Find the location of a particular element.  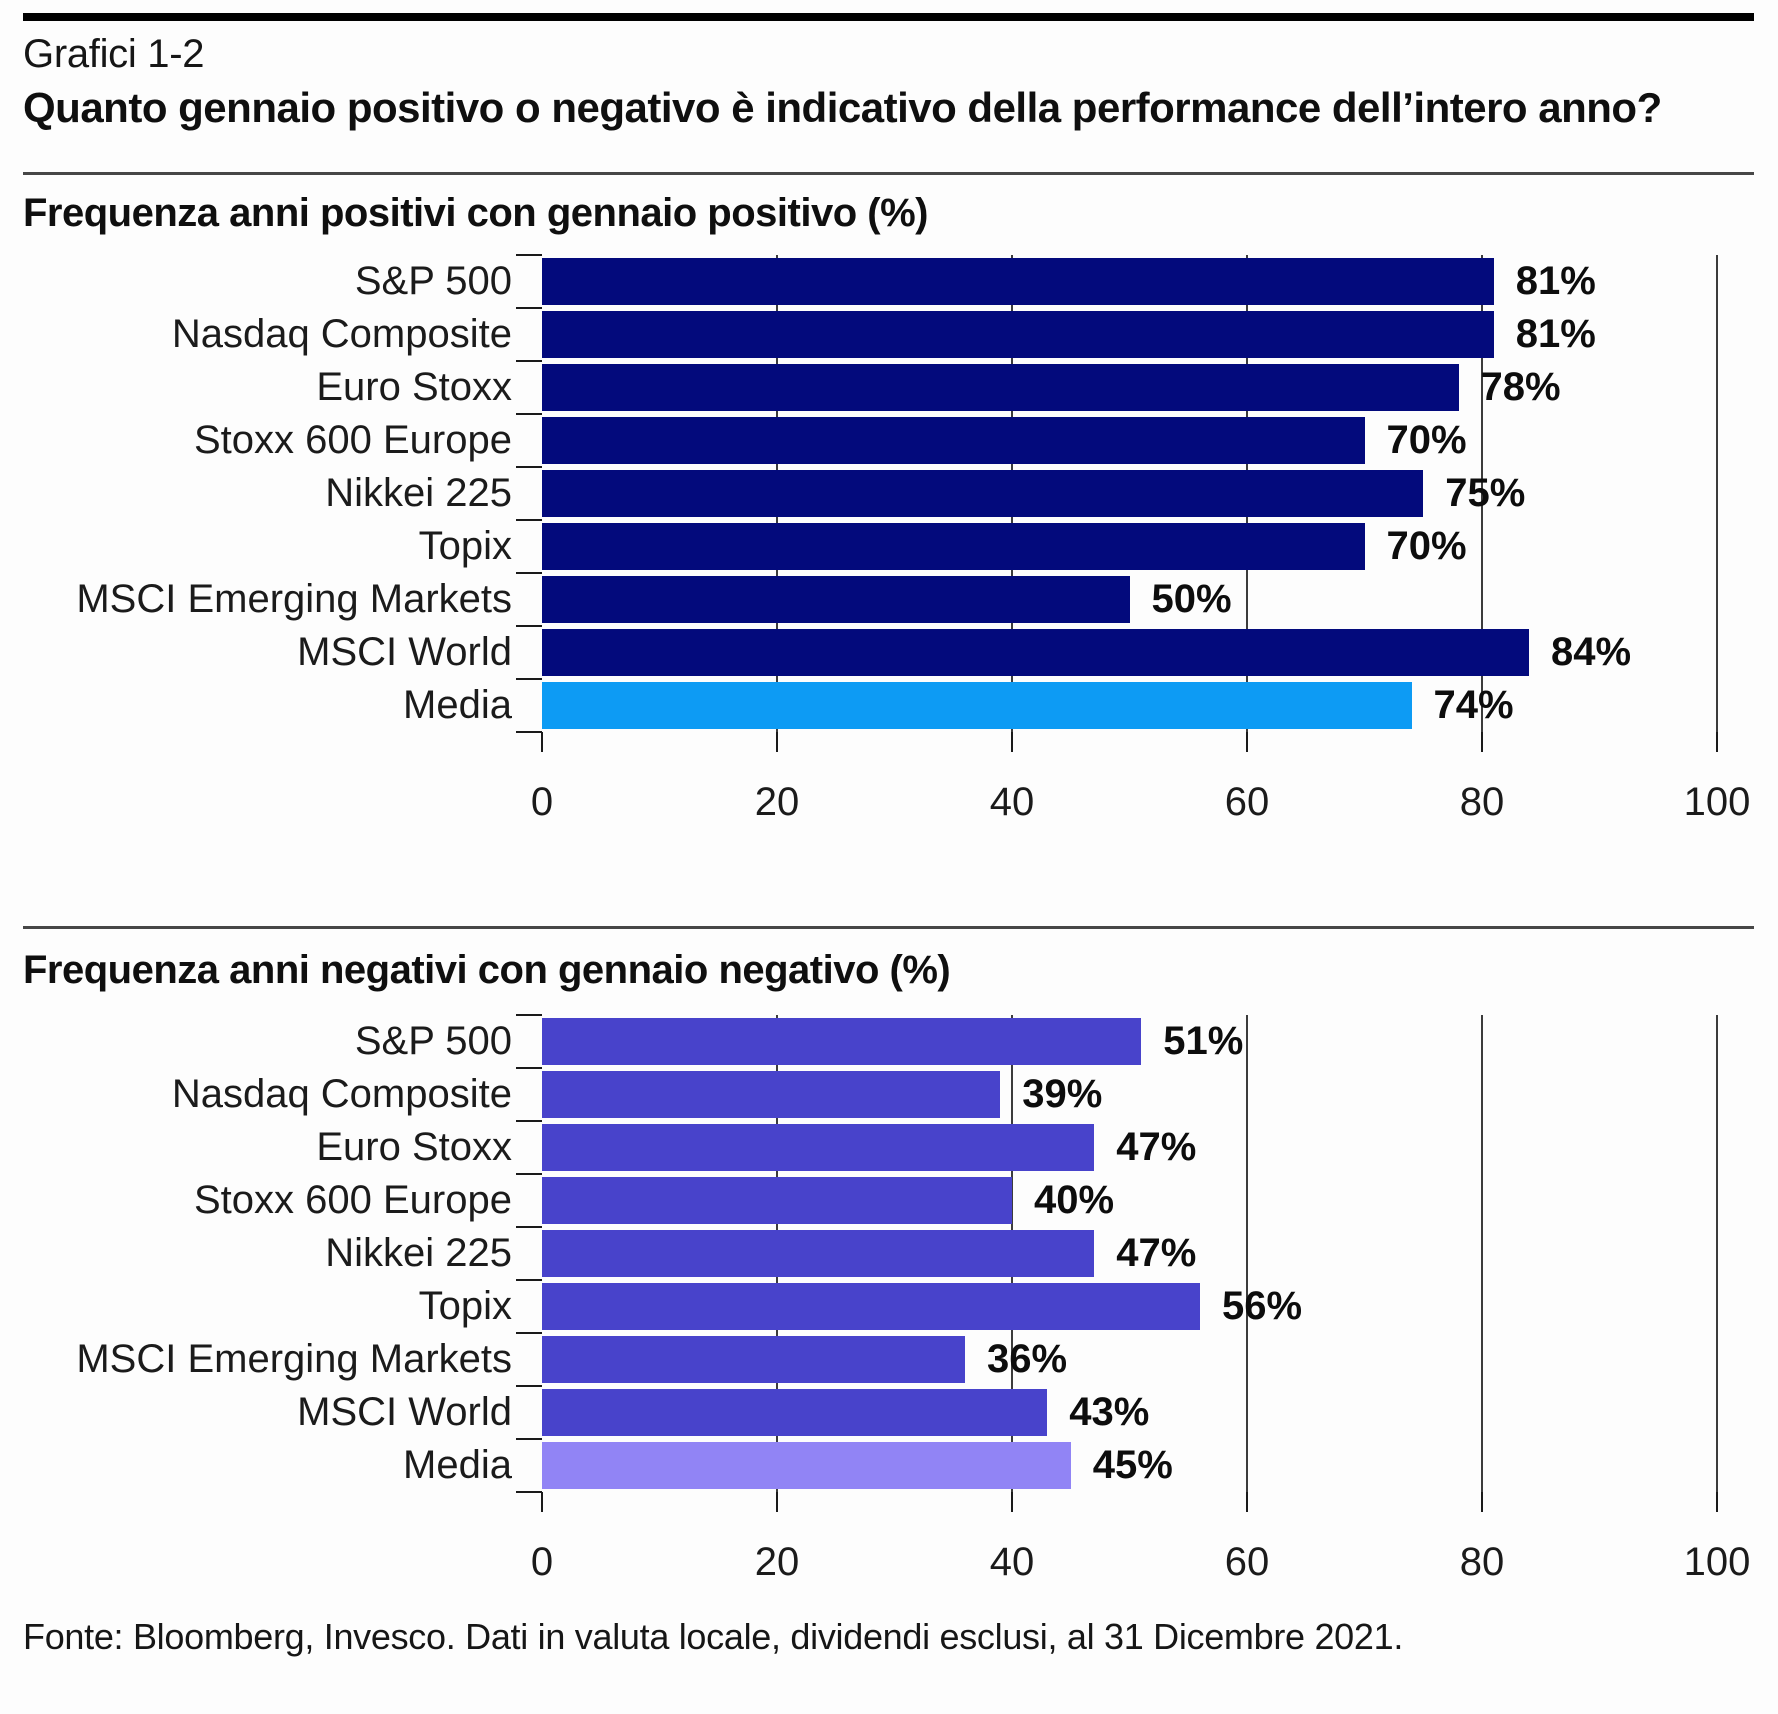

bar-nasdaq-composite is located at coordinates (1018, 334).